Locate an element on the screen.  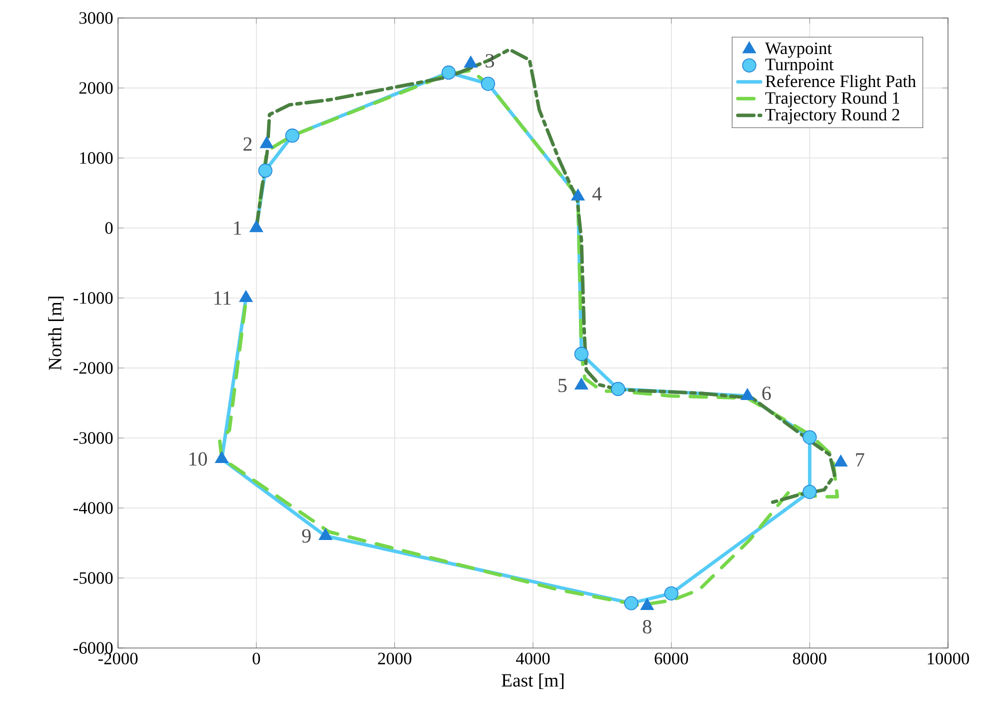
annotation: 2 is located at coordinates (248, 144).